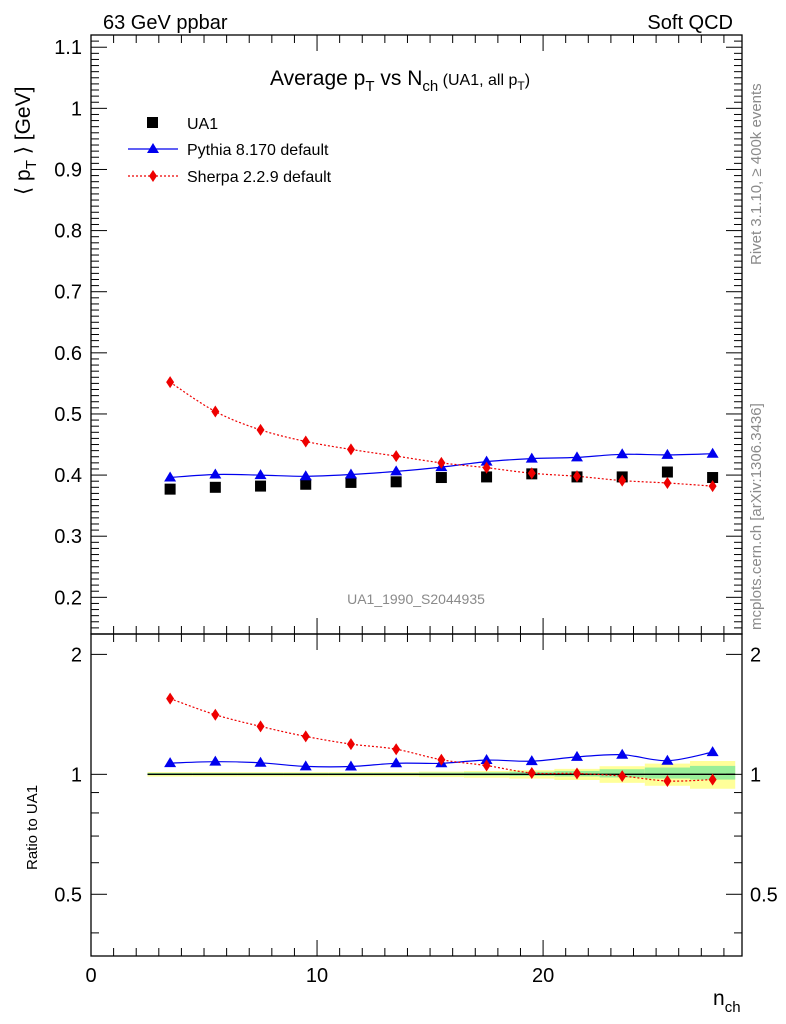  What do you see at coordinates (68, 415) in the screenshot?
I see `y-tick-label: 0.5` at bounding box center [68, 415].